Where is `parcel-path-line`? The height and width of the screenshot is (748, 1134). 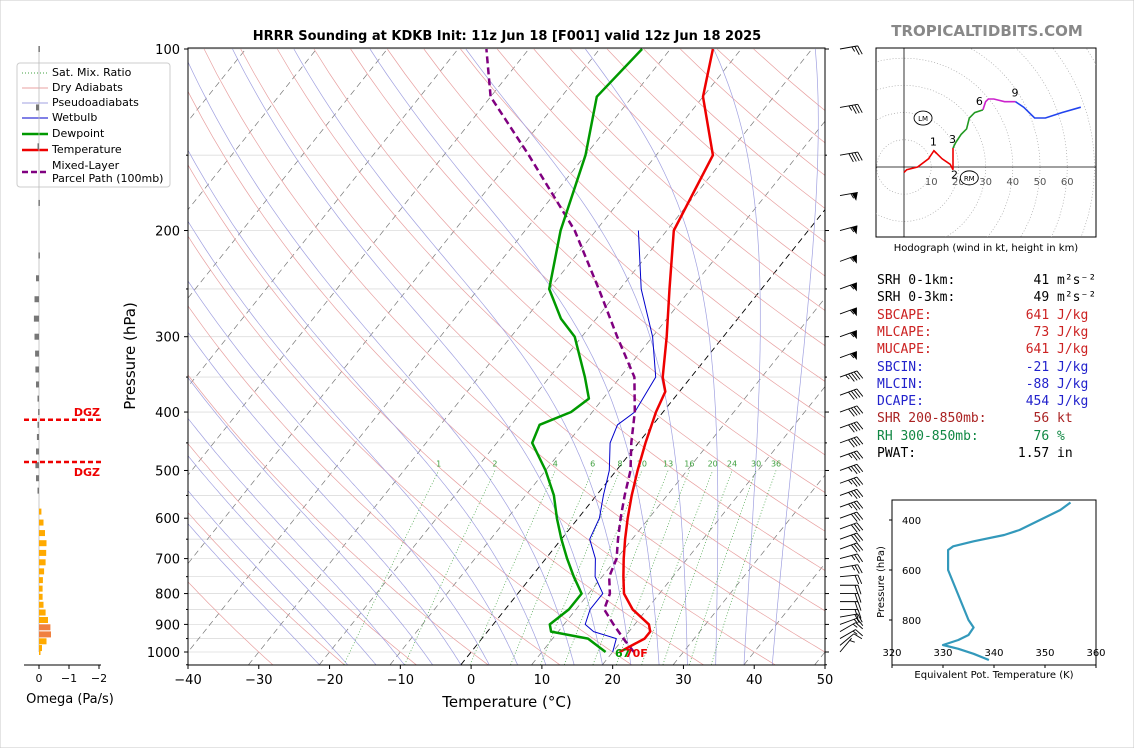 parcel-path-line is located at coordinates (561, 350).